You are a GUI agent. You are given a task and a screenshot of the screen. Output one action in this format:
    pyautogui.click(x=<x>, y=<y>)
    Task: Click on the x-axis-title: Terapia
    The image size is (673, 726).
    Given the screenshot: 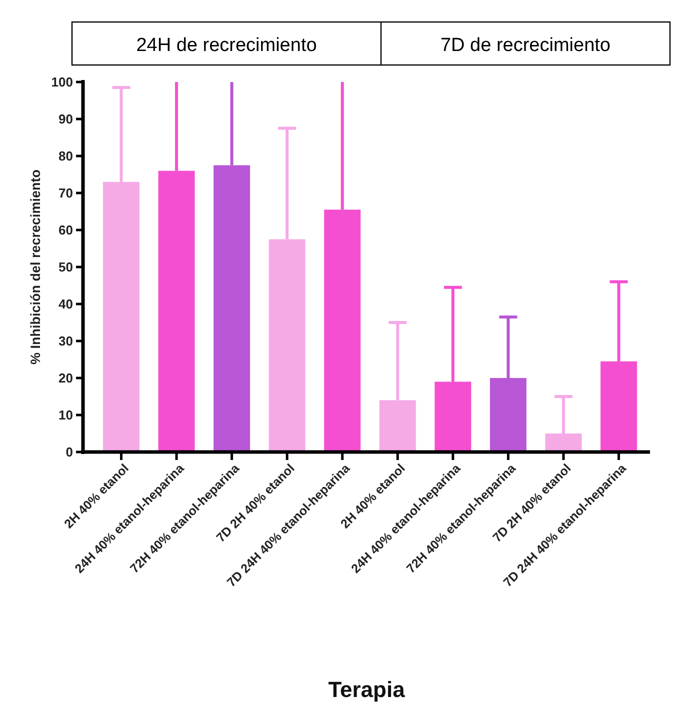 What is the action you would take?
    pyautogui.click(x=367, y=689)
    